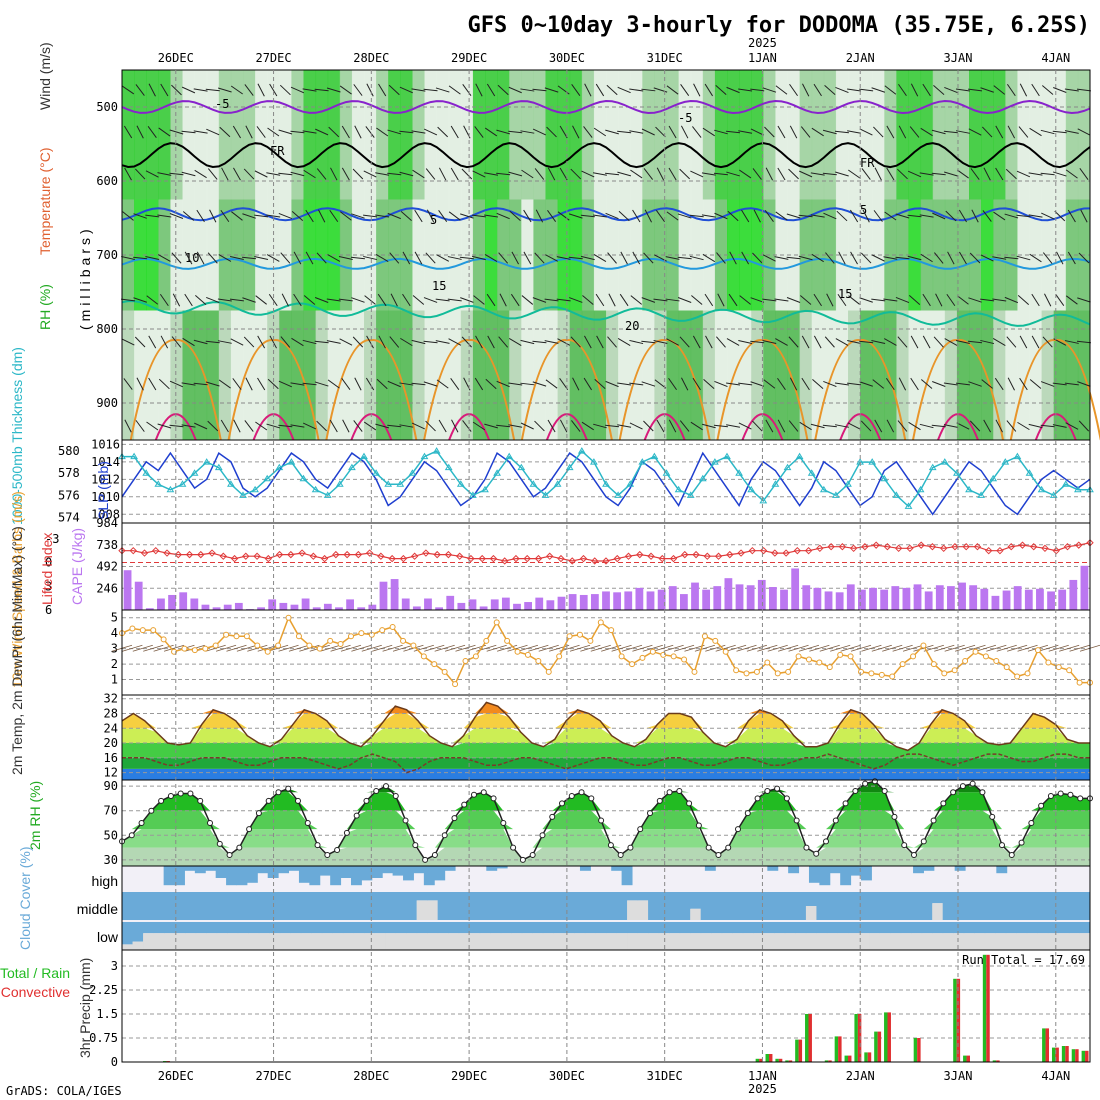 The height and width of the screenshot is (1100, 1100). I want to click on cloud-middle-clear, so click(433, 910).